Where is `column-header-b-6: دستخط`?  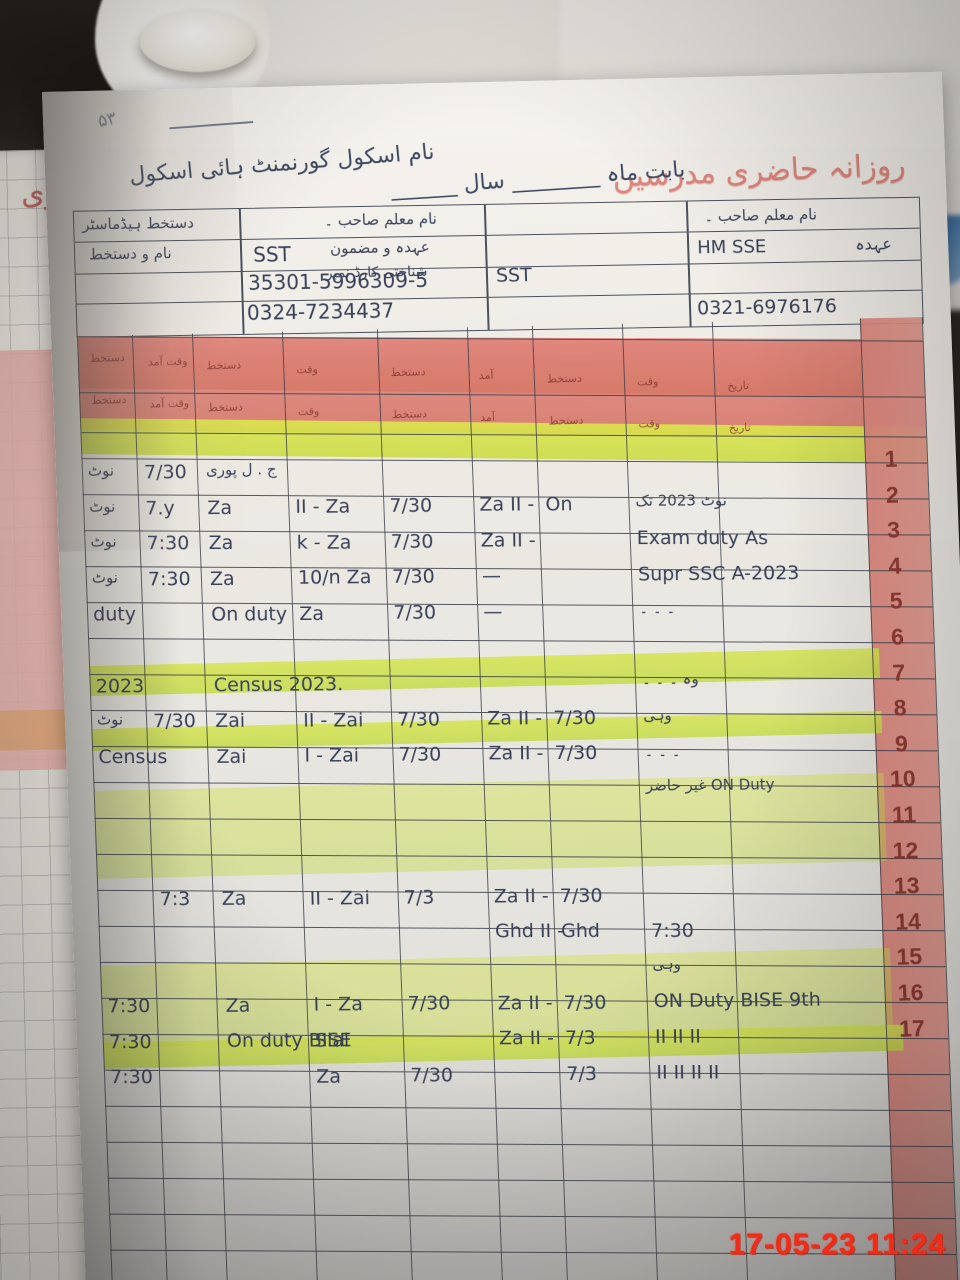
column-header-b-6: دستخط is located at coordinates (566, 420).